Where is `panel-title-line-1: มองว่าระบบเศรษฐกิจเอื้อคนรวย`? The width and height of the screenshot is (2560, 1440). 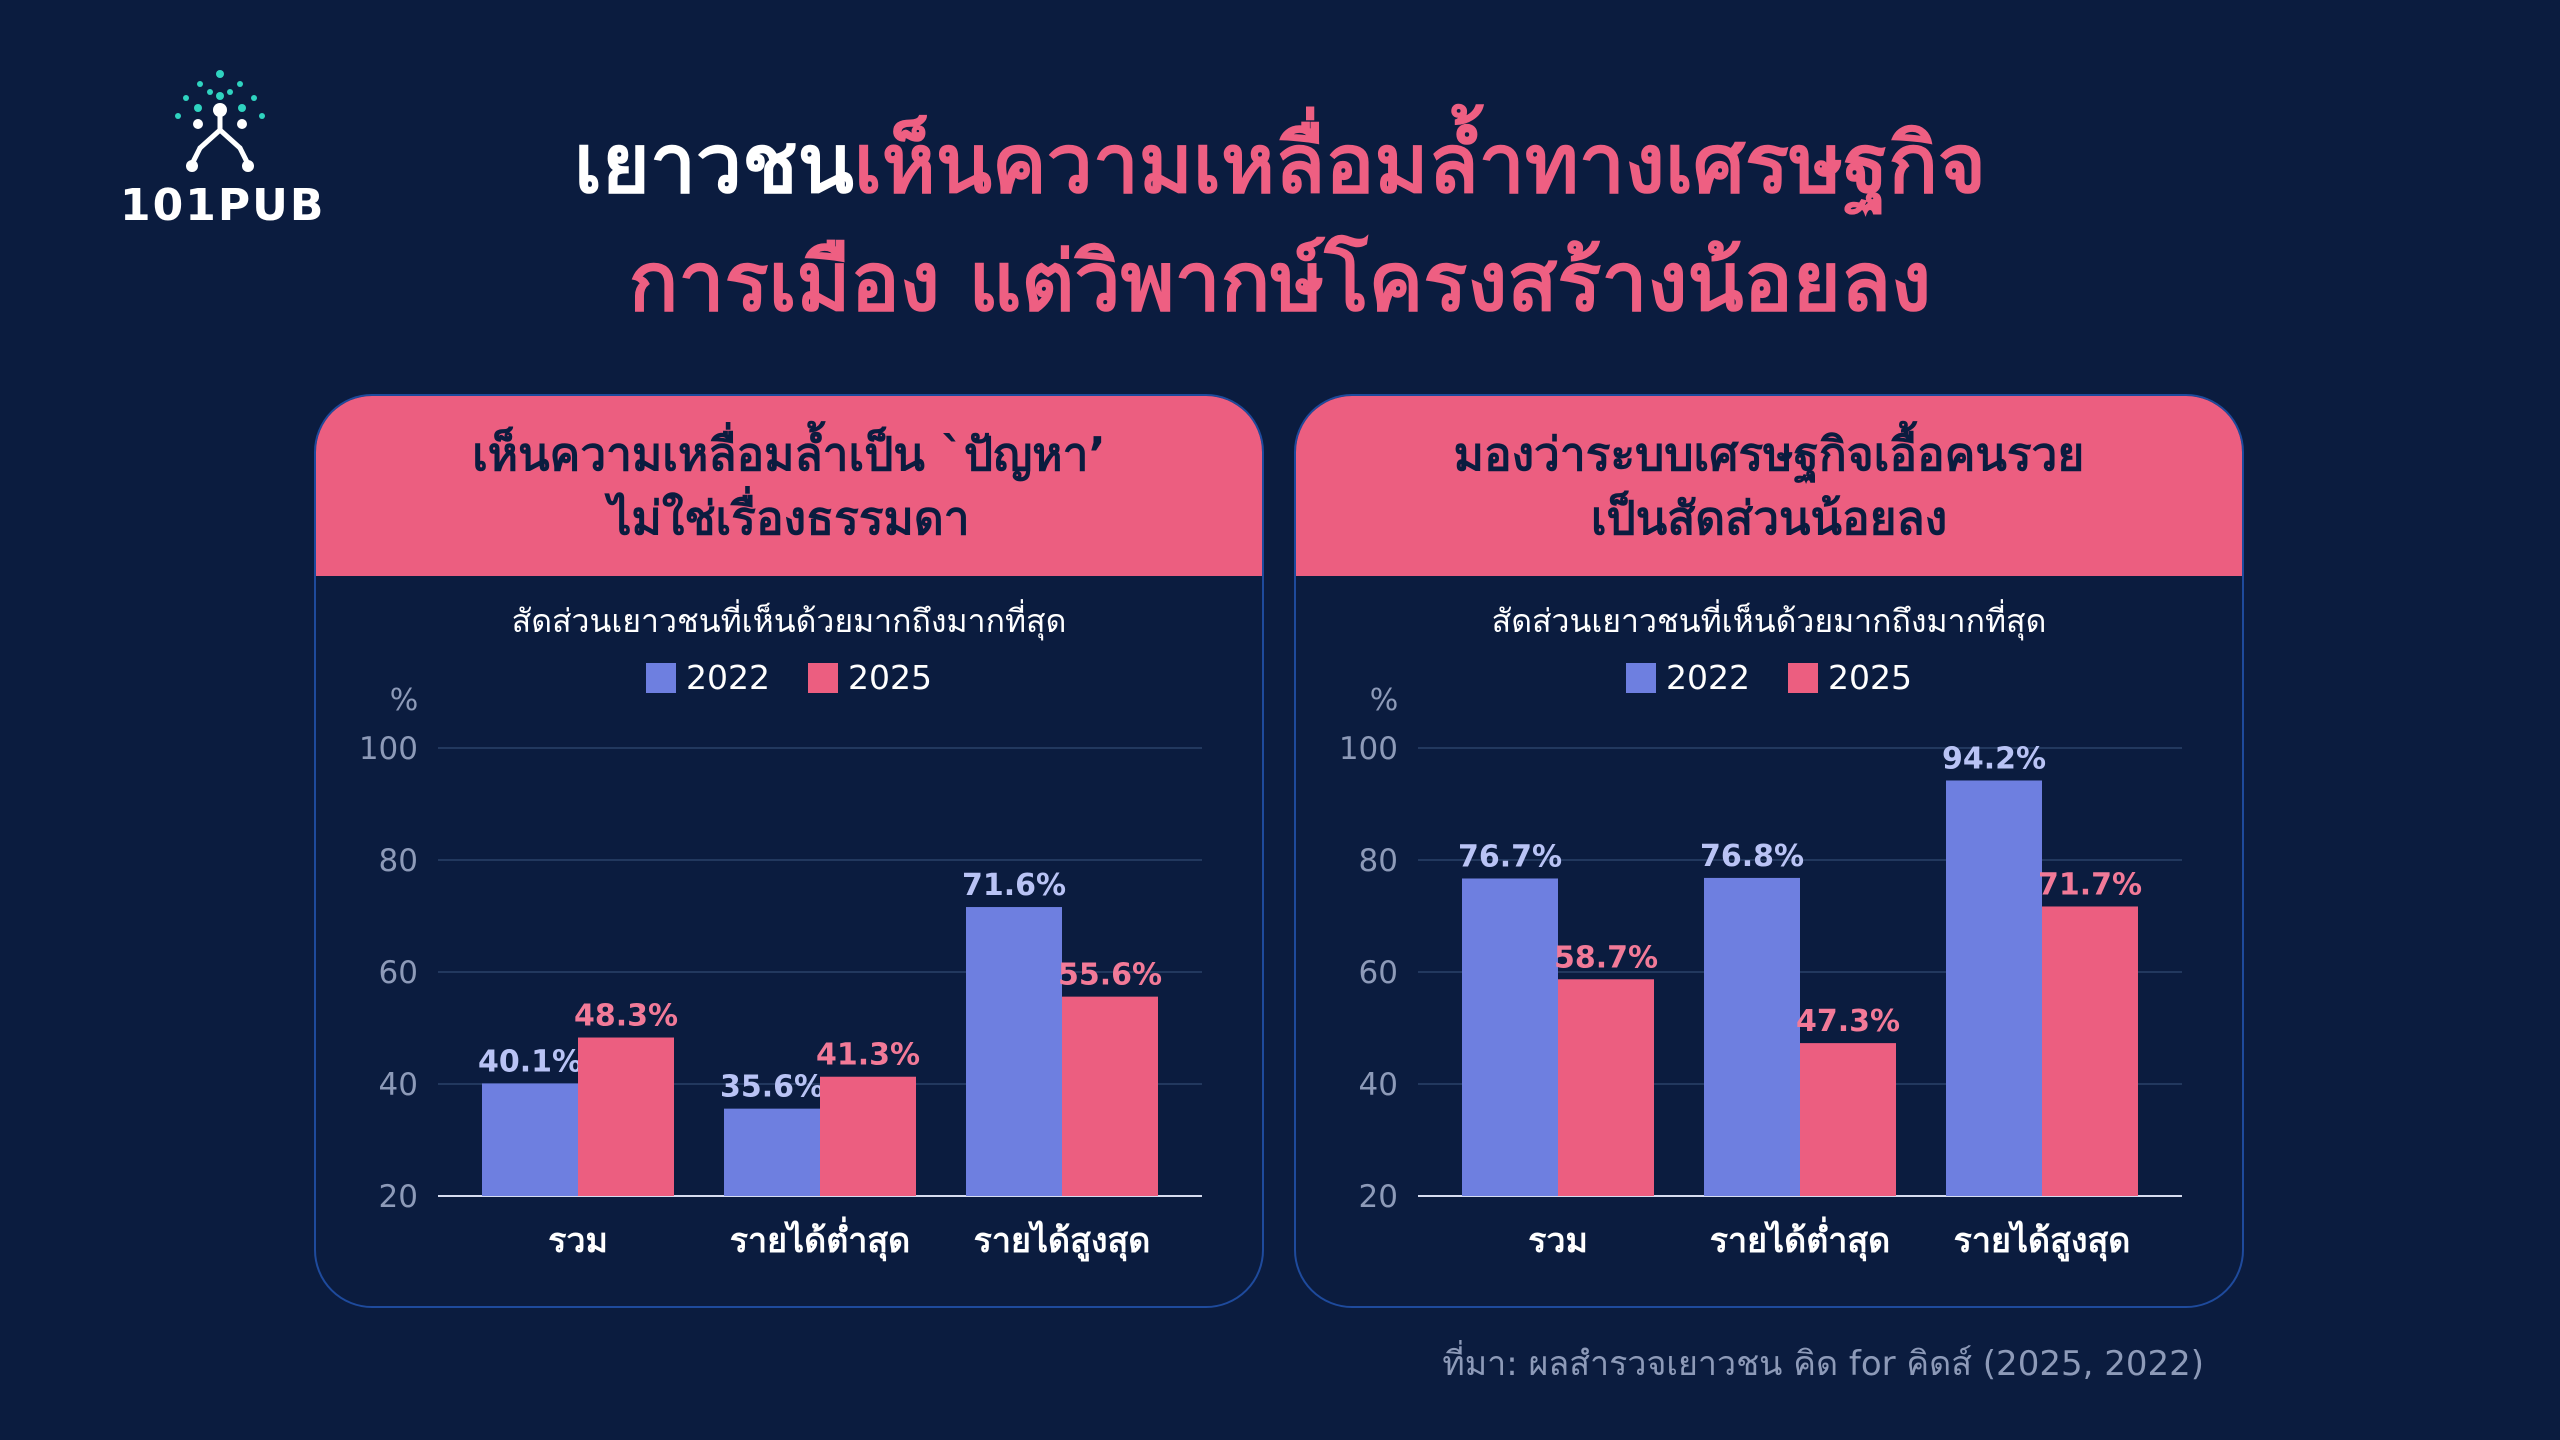 panel-title-line-1: มองว่าระบบเศรษฐกิจเอื้อคนรวย is located at coordinates (1769, 453).